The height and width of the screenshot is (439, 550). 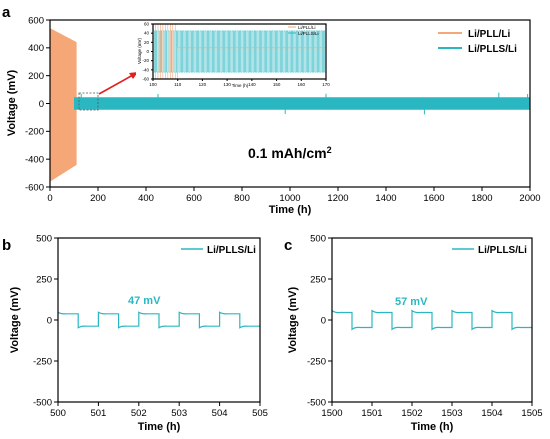 What do you see at coordinates (34, 132) in the screenshot?
I see `panel-a-ytick-label: -200` at bounding box center [34, 132].